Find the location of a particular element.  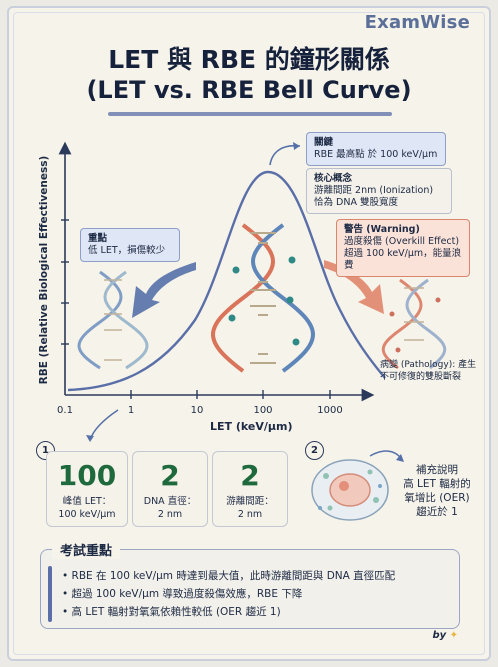

exam-point: 超過 100 keV/μm 導致過度殺傷效應，RBE 下降 is located at coordinates (228, 594).